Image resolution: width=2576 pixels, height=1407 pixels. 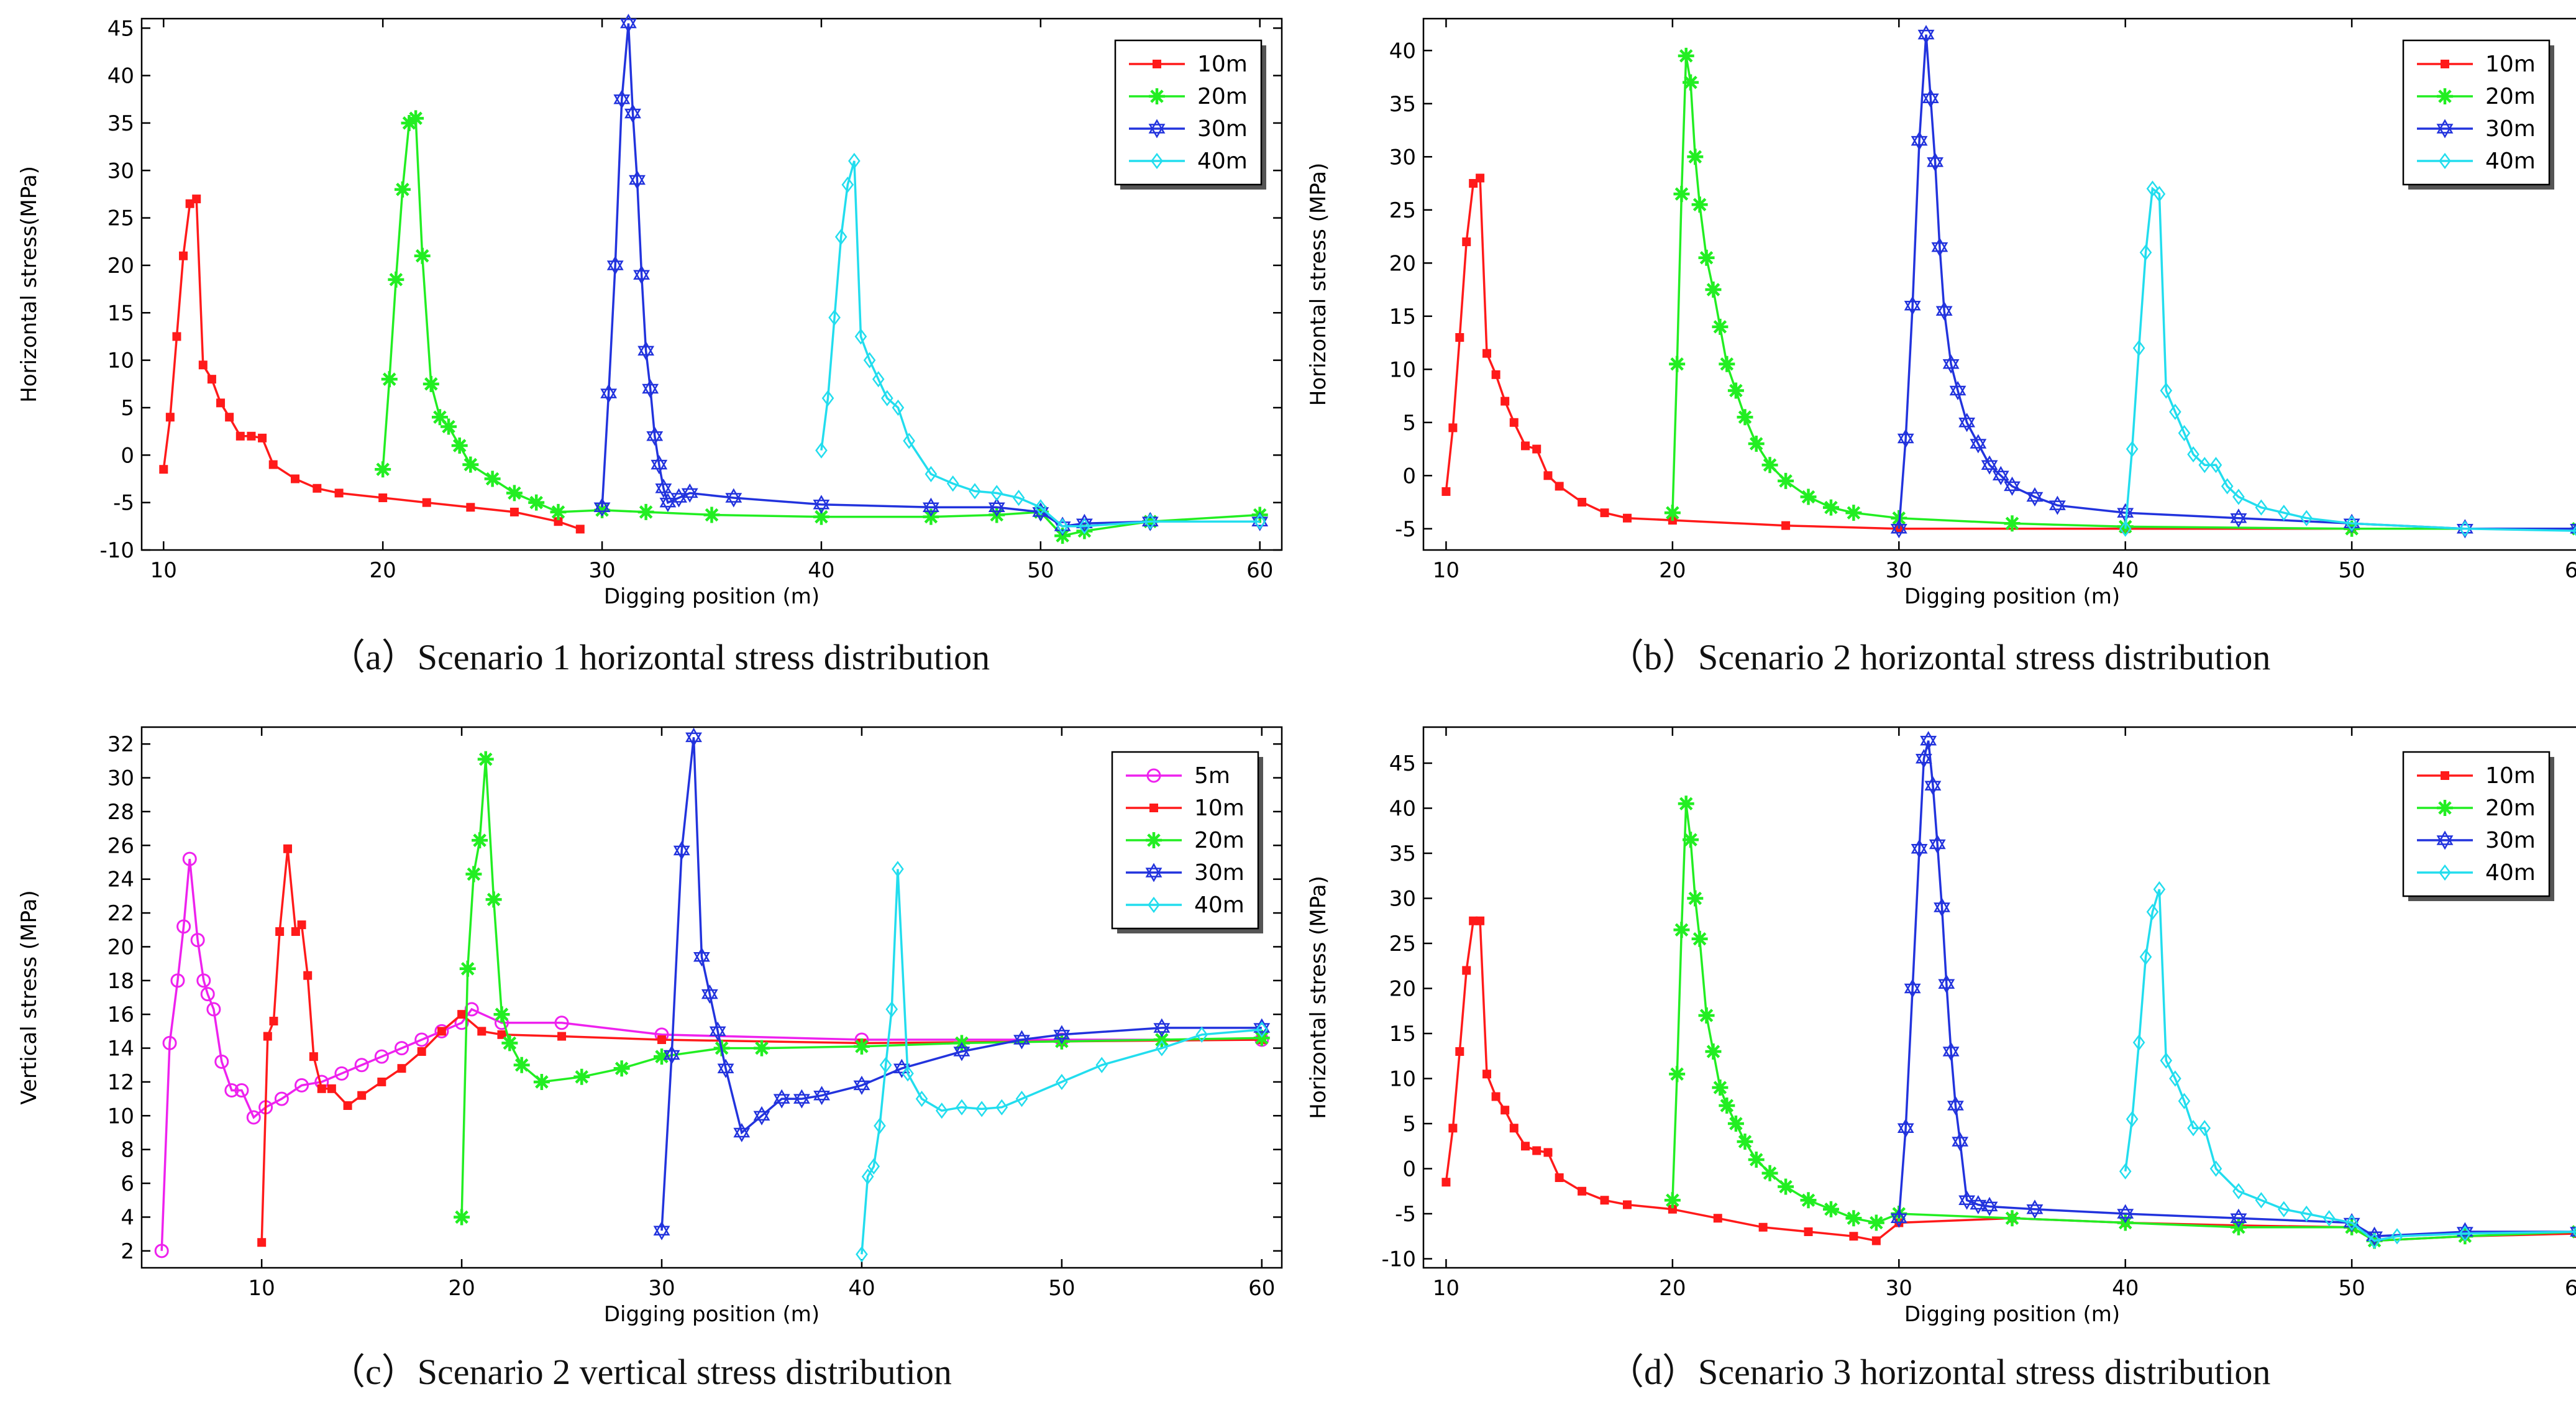 What do you see at coordinates (120, 744) in the screenshot?
I see `y-tick-label: 32` at bounding box center [120, 744].